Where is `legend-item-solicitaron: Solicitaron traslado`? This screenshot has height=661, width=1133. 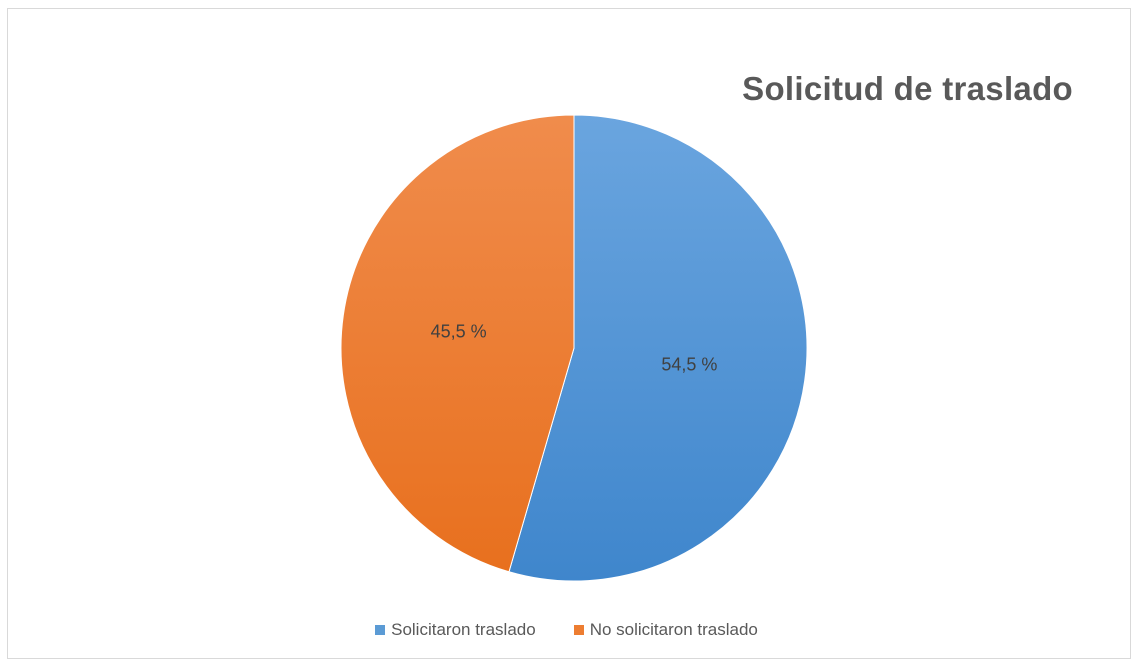 legend-item-solicitaron: Solicitaron traslado is located at coordinates (455, 630).